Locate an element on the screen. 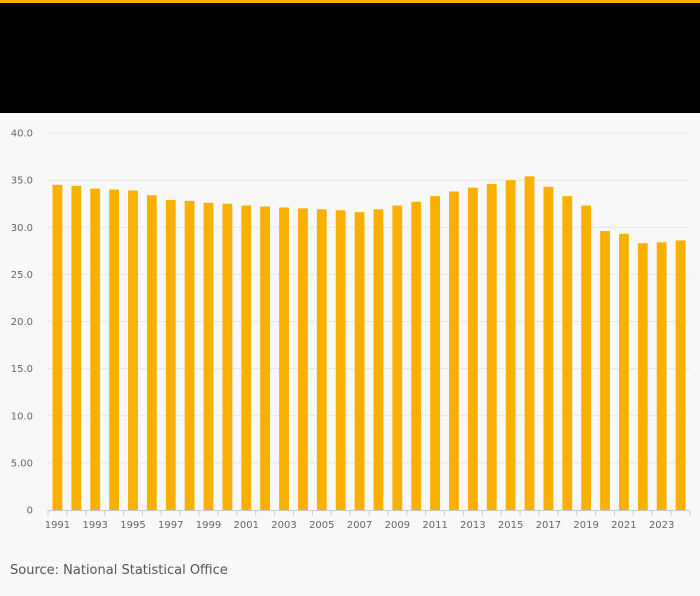 This screenshot has height=596, width=700. bar-2021 is located at coordinates (624, 371).